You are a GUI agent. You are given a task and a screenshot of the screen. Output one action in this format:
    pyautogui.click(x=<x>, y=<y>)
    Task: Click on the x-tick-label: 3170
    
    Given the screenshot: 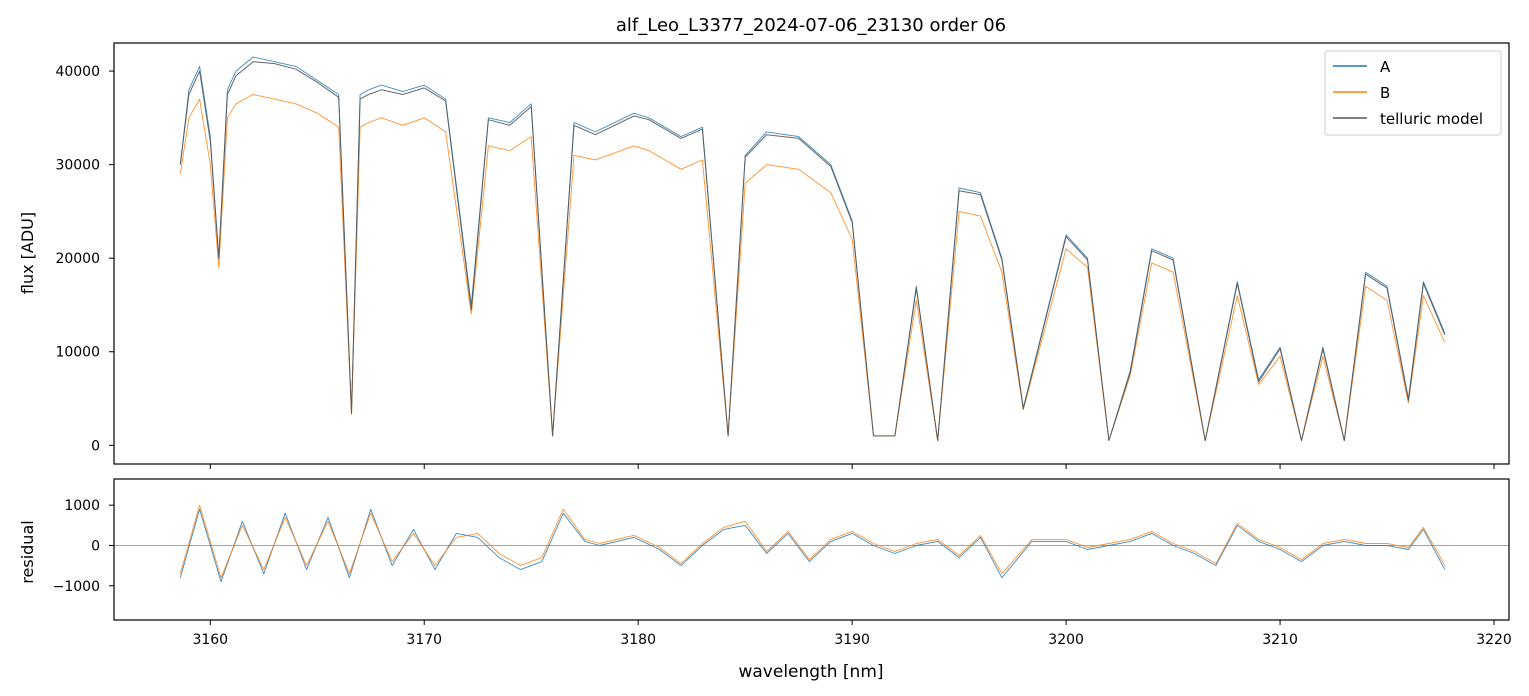 What is the action you would take?
    pyautogui.click(x=424, y=640)
    